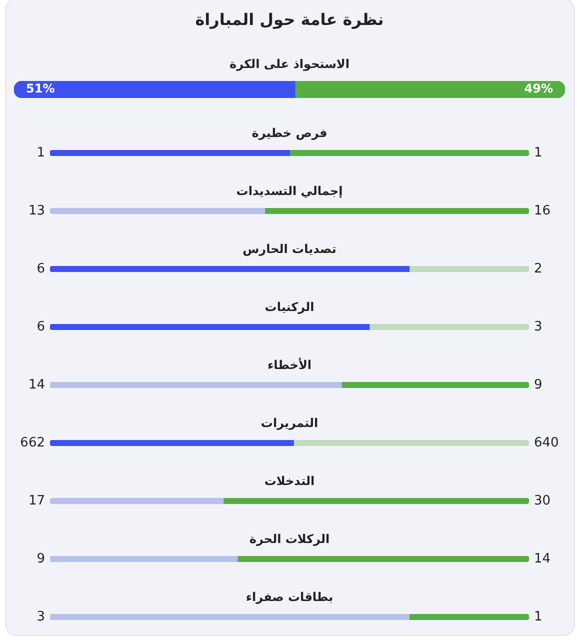 The image size is (579, 640). I want to click on y-tick-label: الأخطاء, so click(289, 365).